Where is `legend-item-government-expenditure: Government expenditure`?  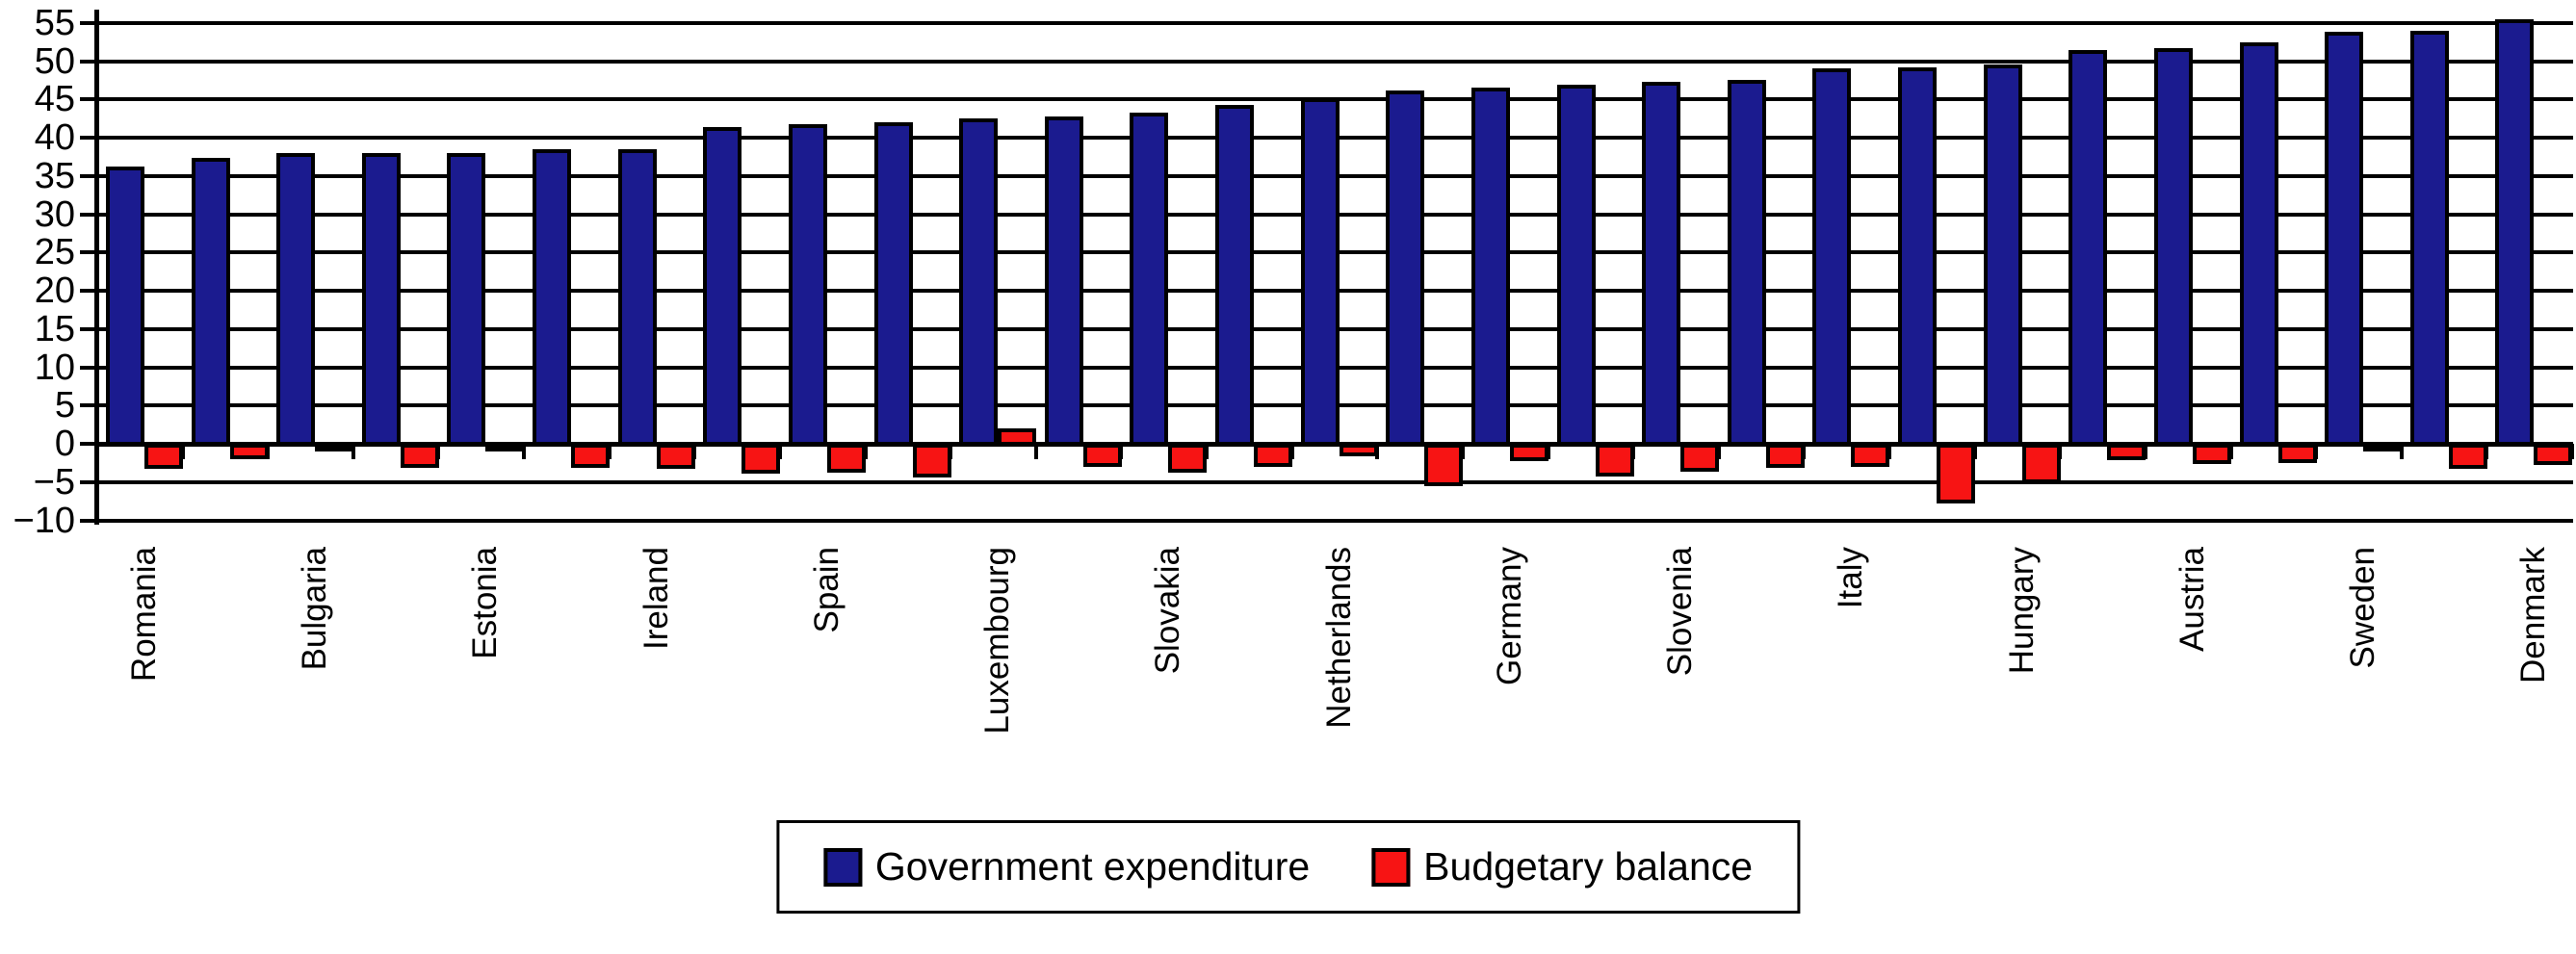 legend-item-government-expenditure: Government expenditure is located at coordinates (1066, 867).